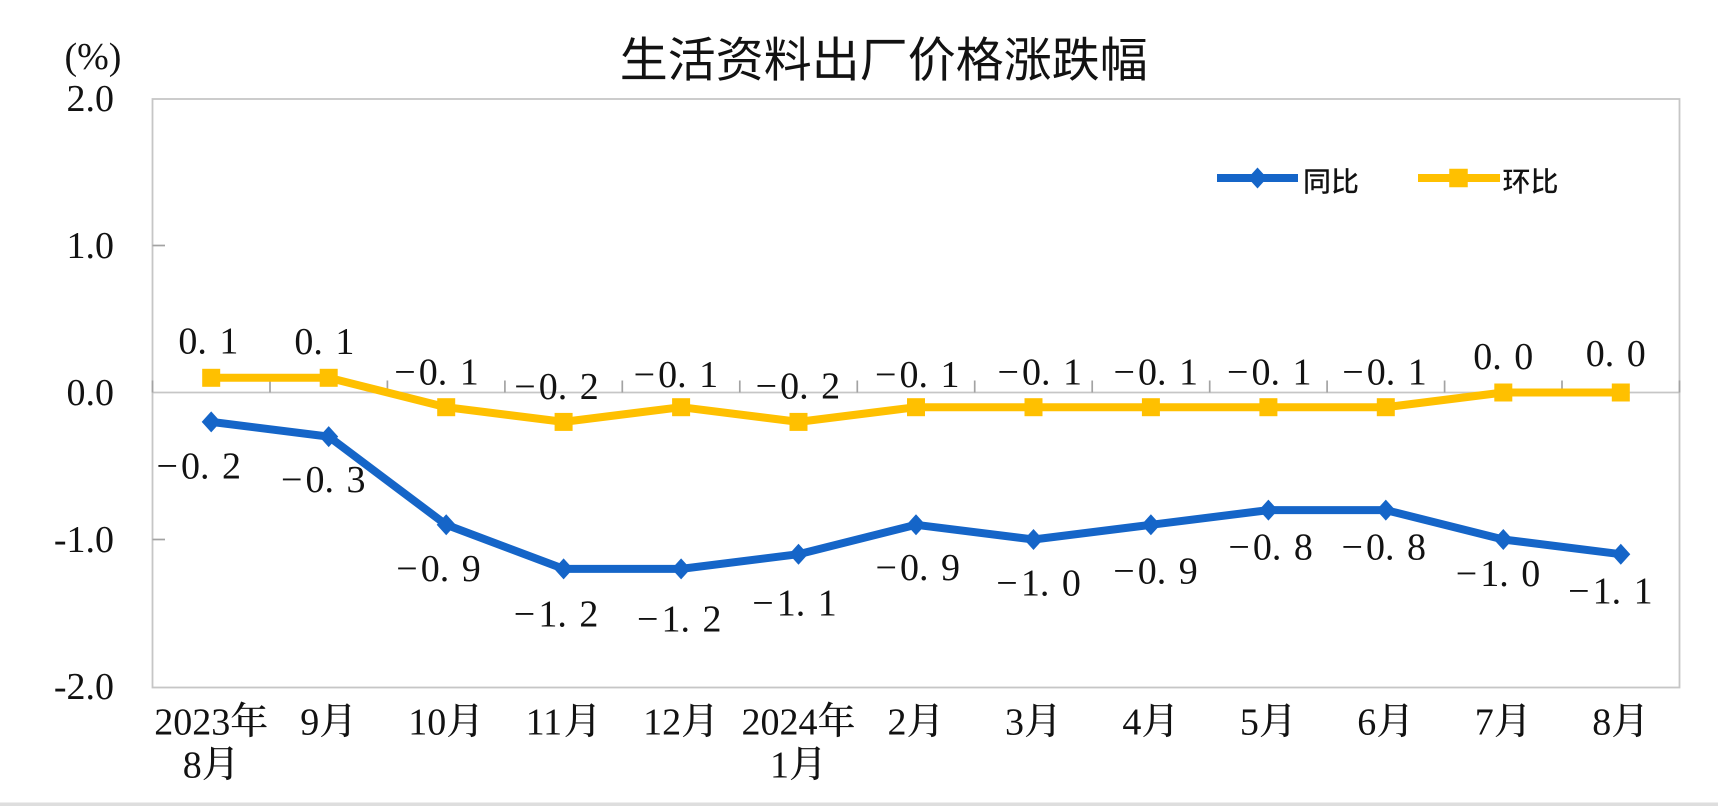 Image resolution: width=1718 pixels, height=806 pixels. I want to click on svg-text: 1, so click(779, 766).